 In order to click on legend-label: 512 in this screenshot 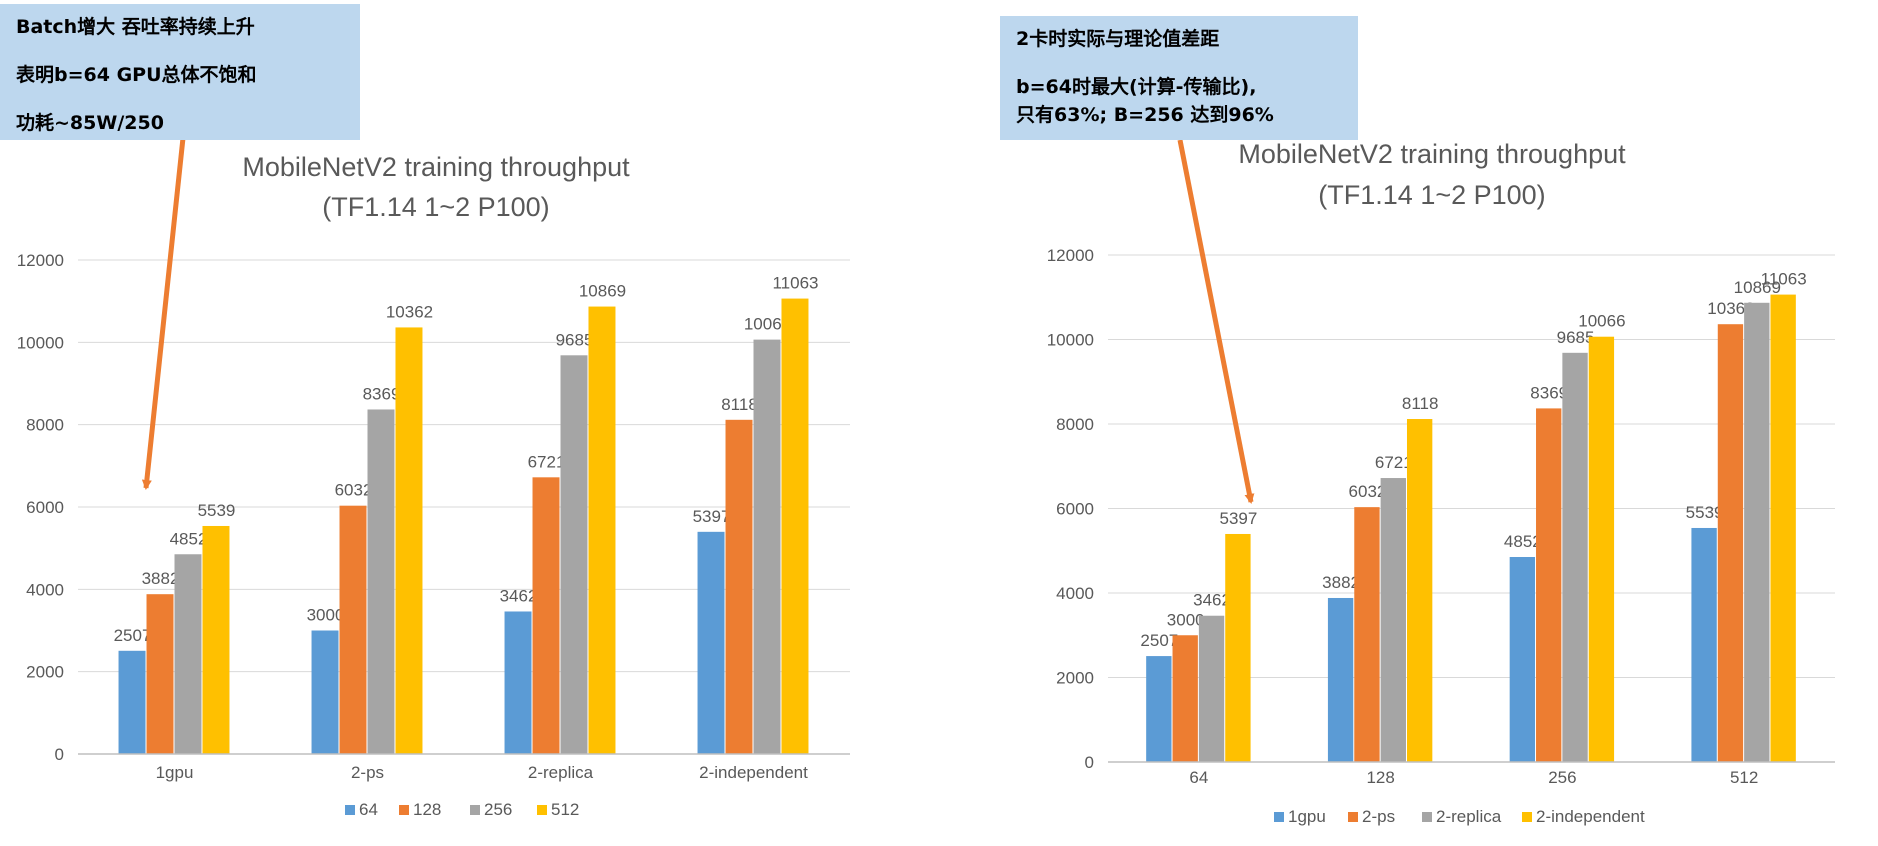, I will do `click(565, 809)`.